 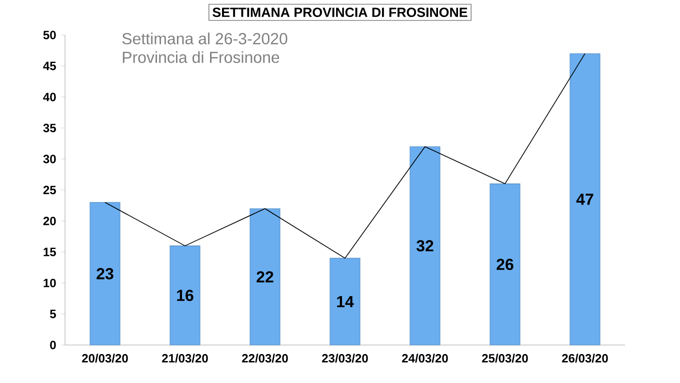 I want to click on y-tick-label: 45, so click(x=49, y=66).